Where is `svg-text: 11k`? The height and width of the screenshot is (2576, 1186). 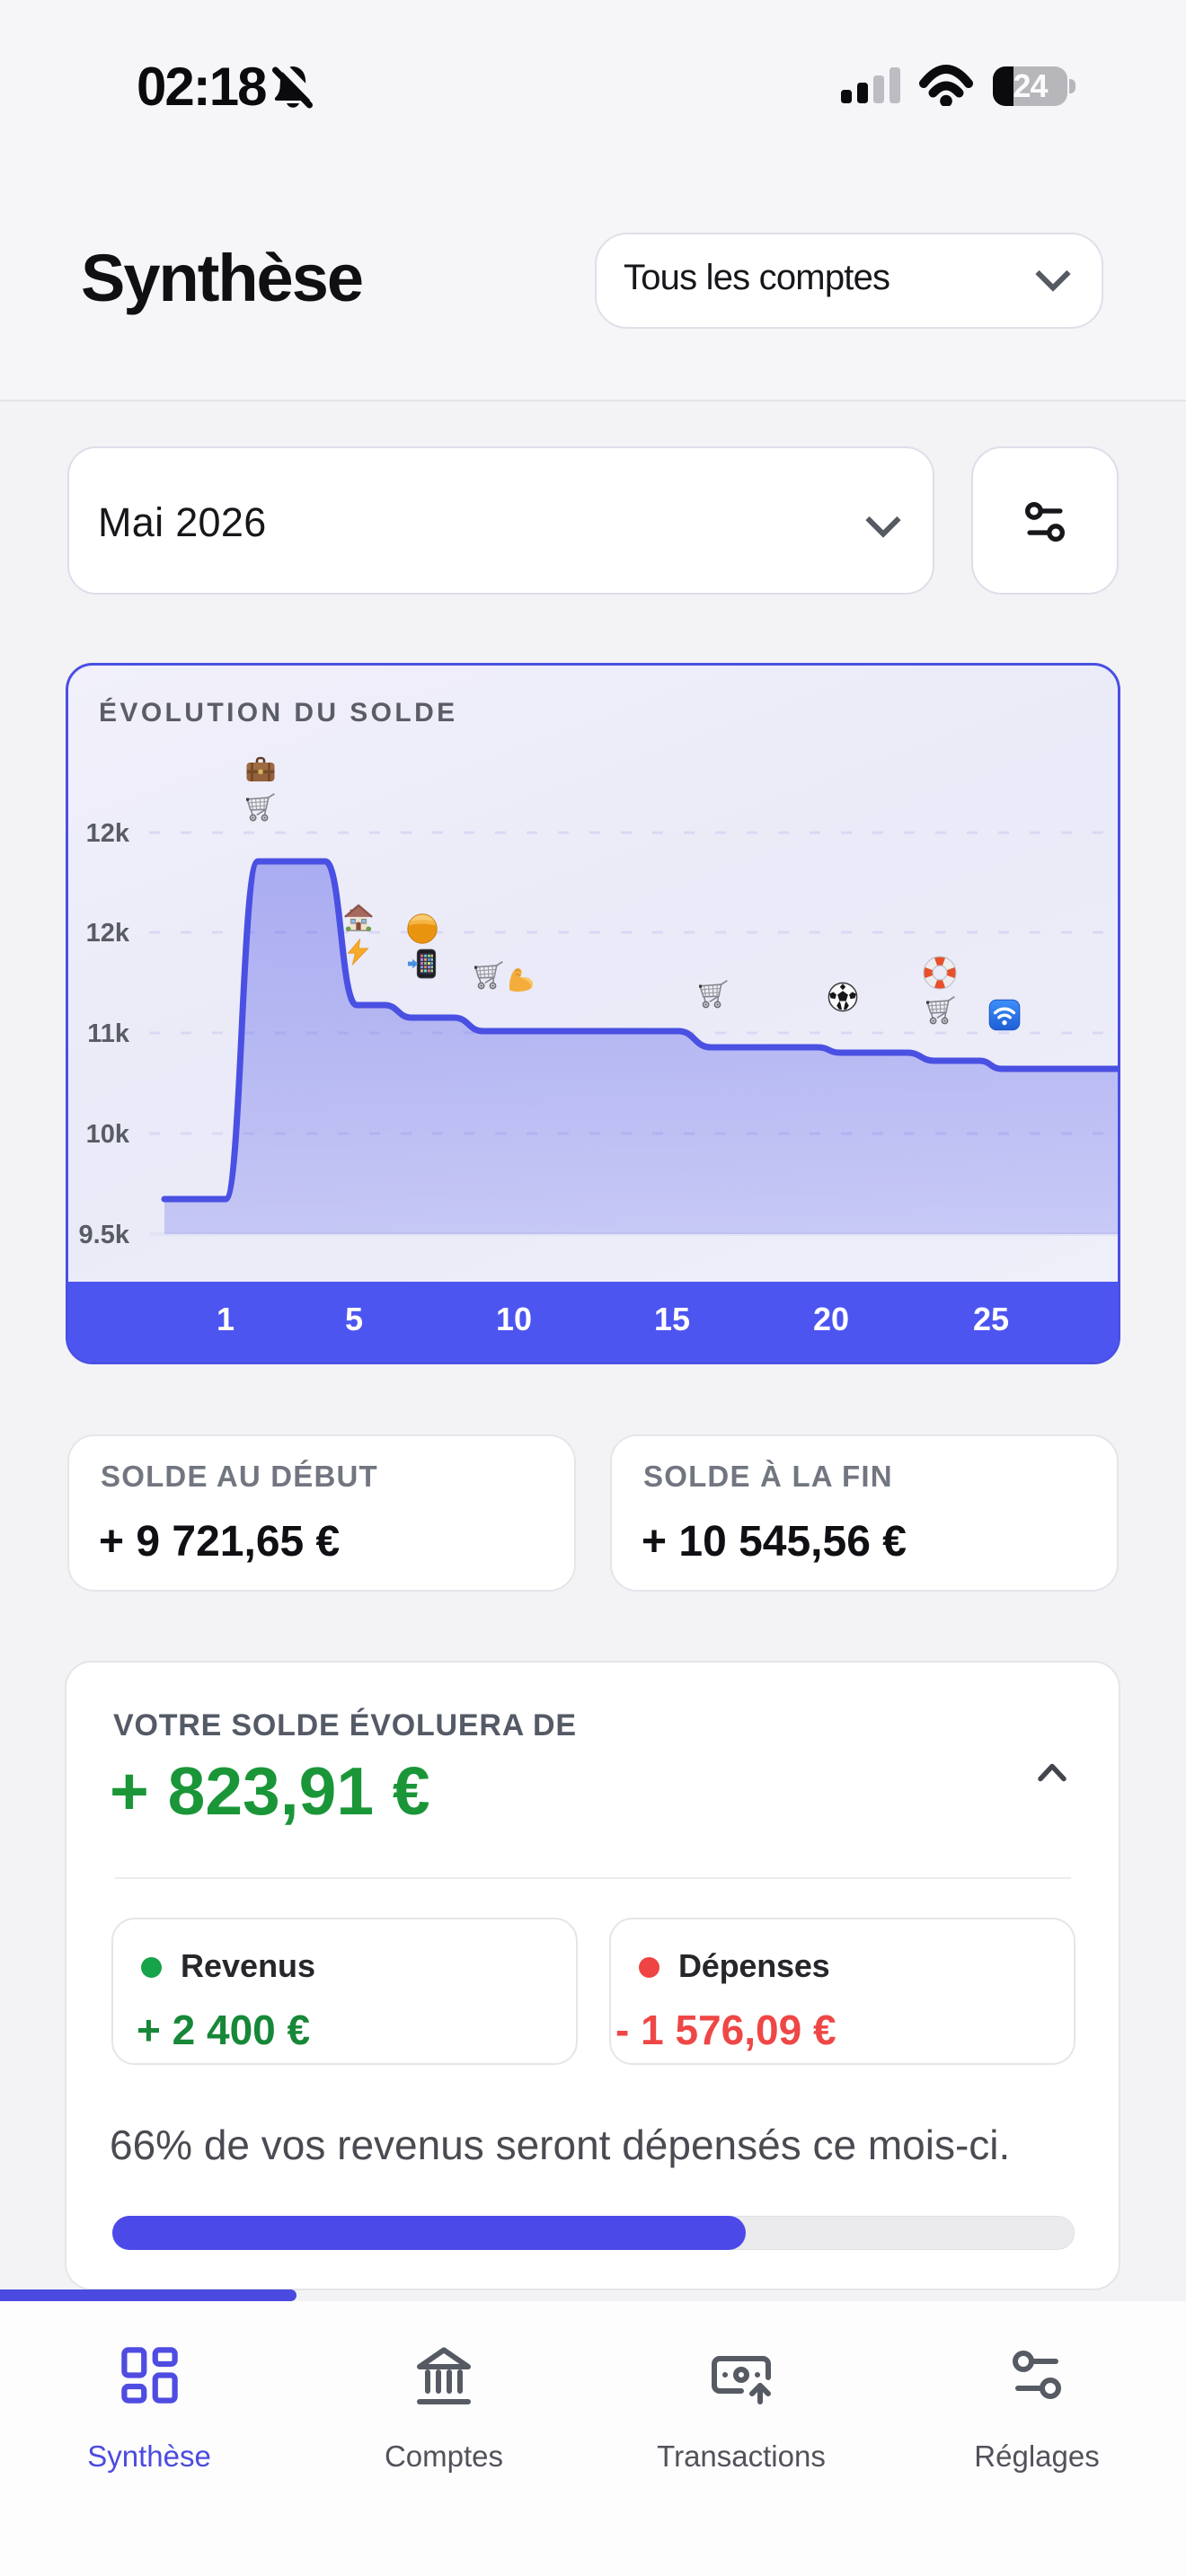 svg-text: 11k is located at coordinates (108, 1033).